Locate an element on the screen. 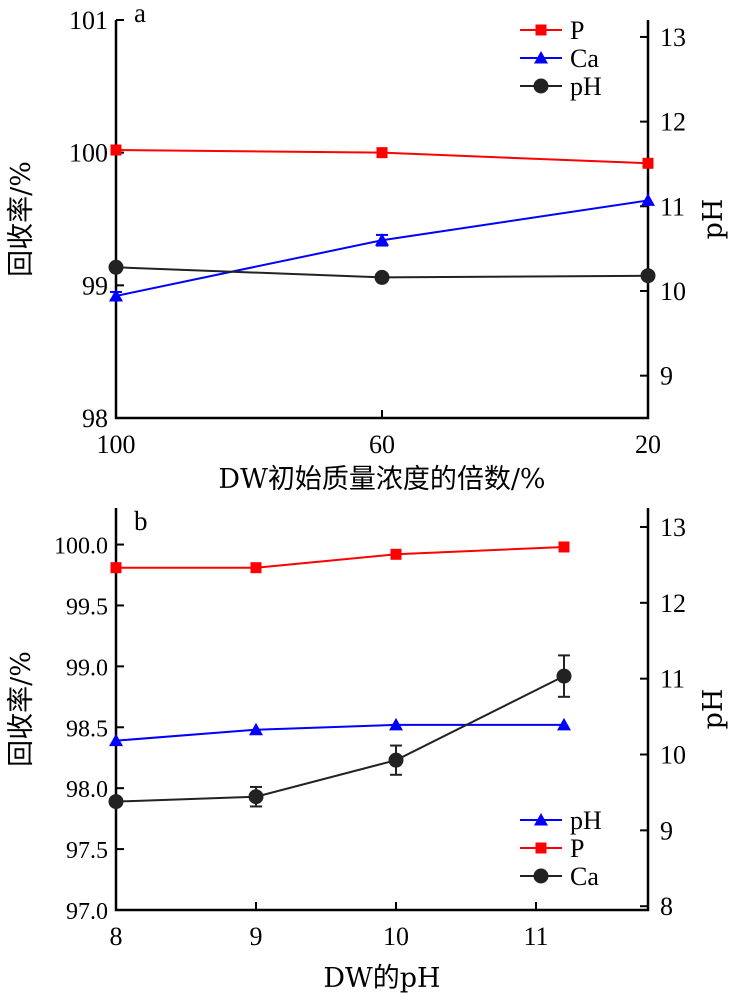 The image size is (738, 1000). y2-tick-label: 8 is located at coordinates (666, 906).